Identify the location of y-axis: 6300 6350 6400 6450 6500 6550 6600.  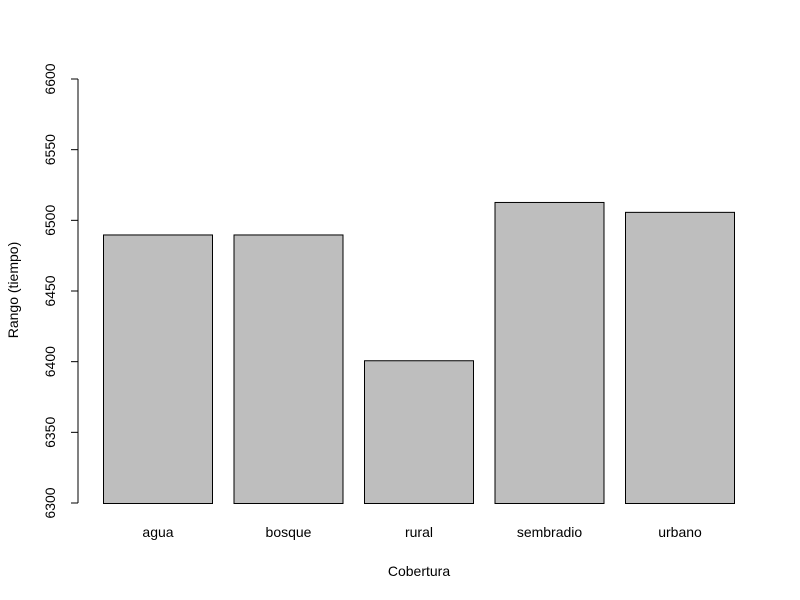
(60, 291).